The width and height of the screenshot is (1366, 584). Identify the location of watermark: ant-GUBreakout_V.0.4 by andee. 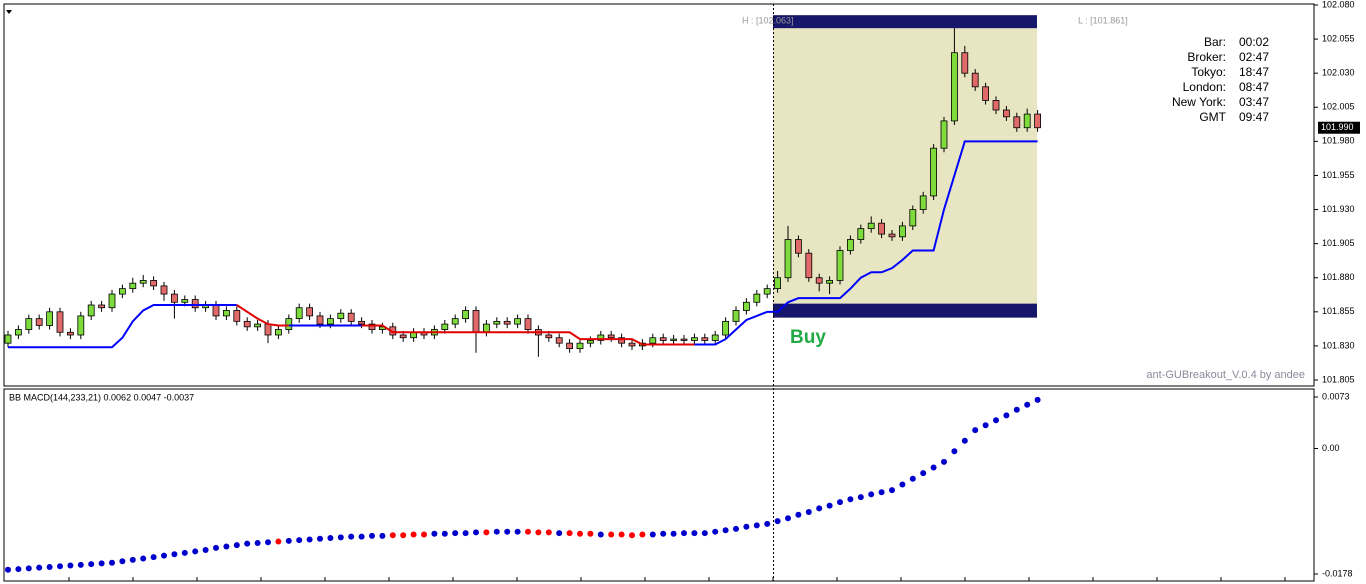
(1225, 375).